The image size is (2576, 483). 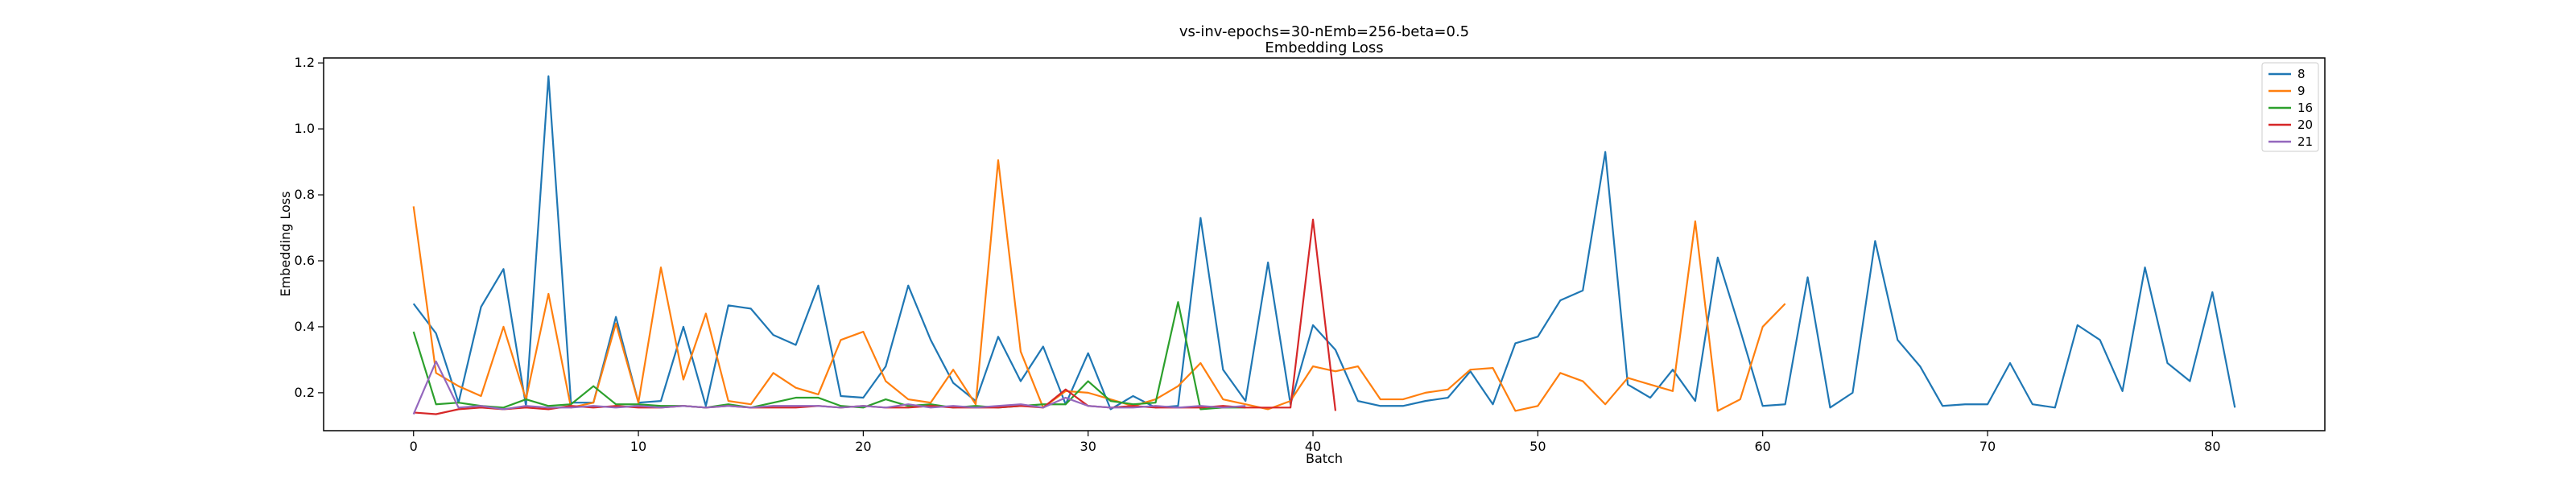 What do you see at coordinates (2305, 141) in the screenshot?
I see `legend-label: 21` at bounding box center [2305, 141].